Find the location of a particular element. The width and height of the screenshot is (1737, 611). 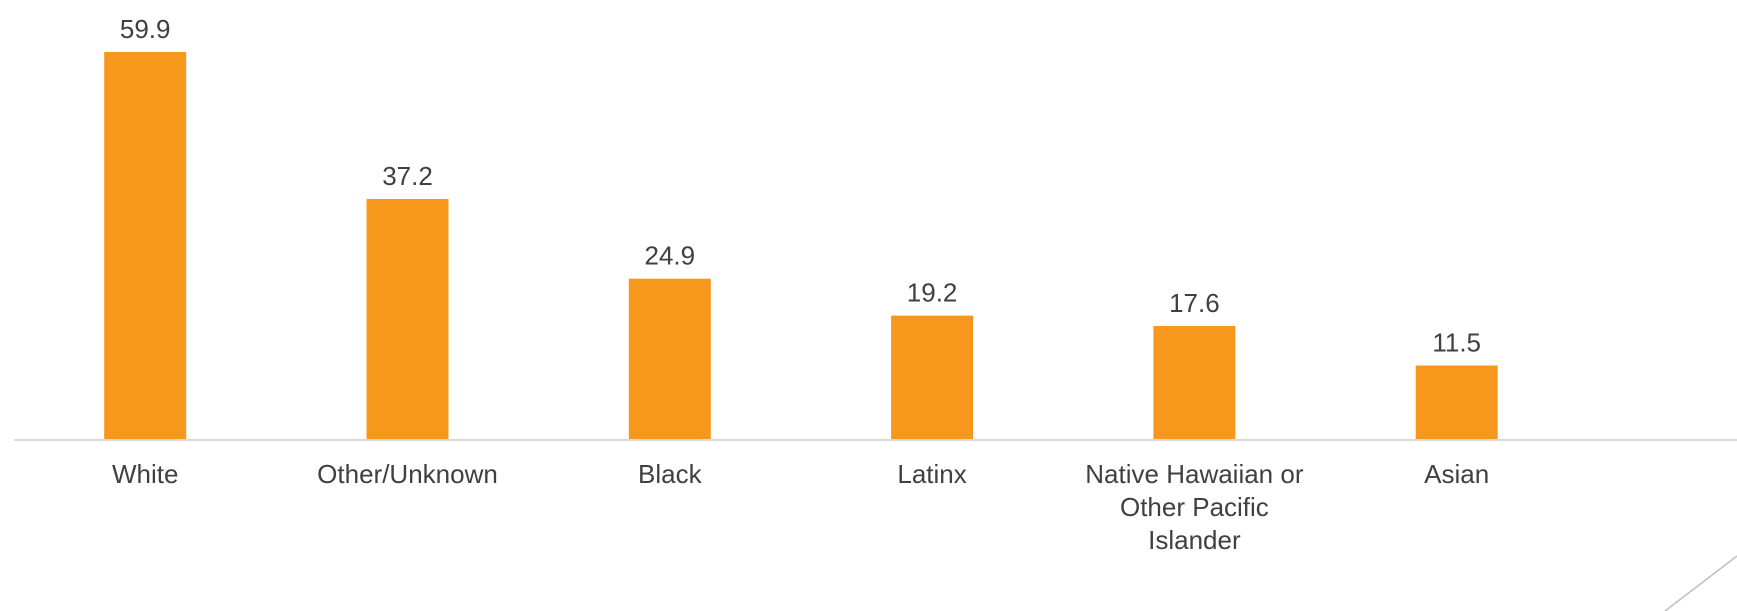

category-label-6: Asian is located at coordinates (1456, 474).